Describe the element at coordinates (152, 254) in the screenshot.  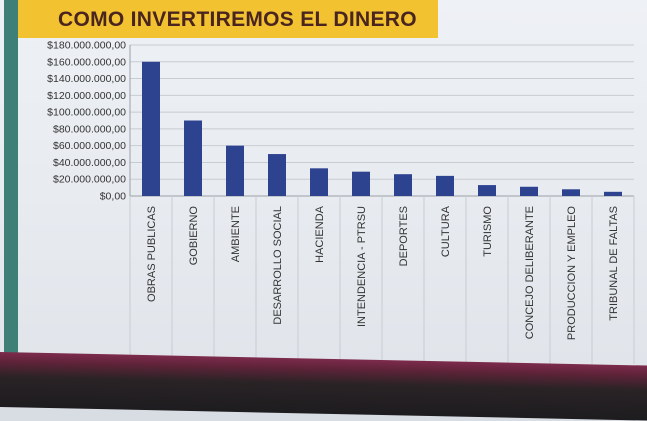
I see `x-tick-label: OBRAS PUBLICAS` at that location.